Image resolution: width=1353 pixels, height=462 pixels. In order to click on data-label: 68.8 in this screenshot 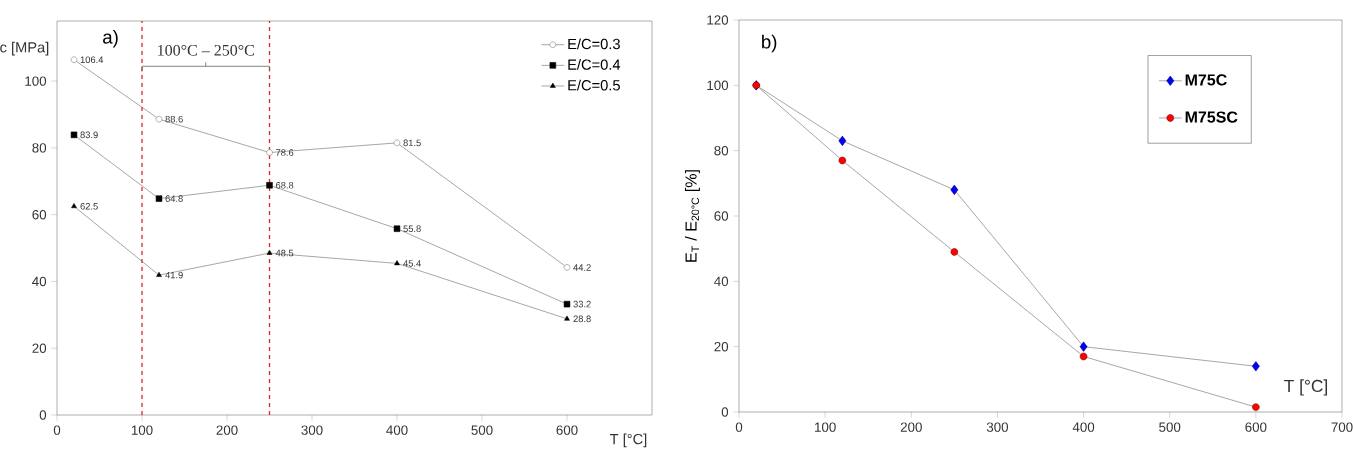, I will do `click(285, 185)`.